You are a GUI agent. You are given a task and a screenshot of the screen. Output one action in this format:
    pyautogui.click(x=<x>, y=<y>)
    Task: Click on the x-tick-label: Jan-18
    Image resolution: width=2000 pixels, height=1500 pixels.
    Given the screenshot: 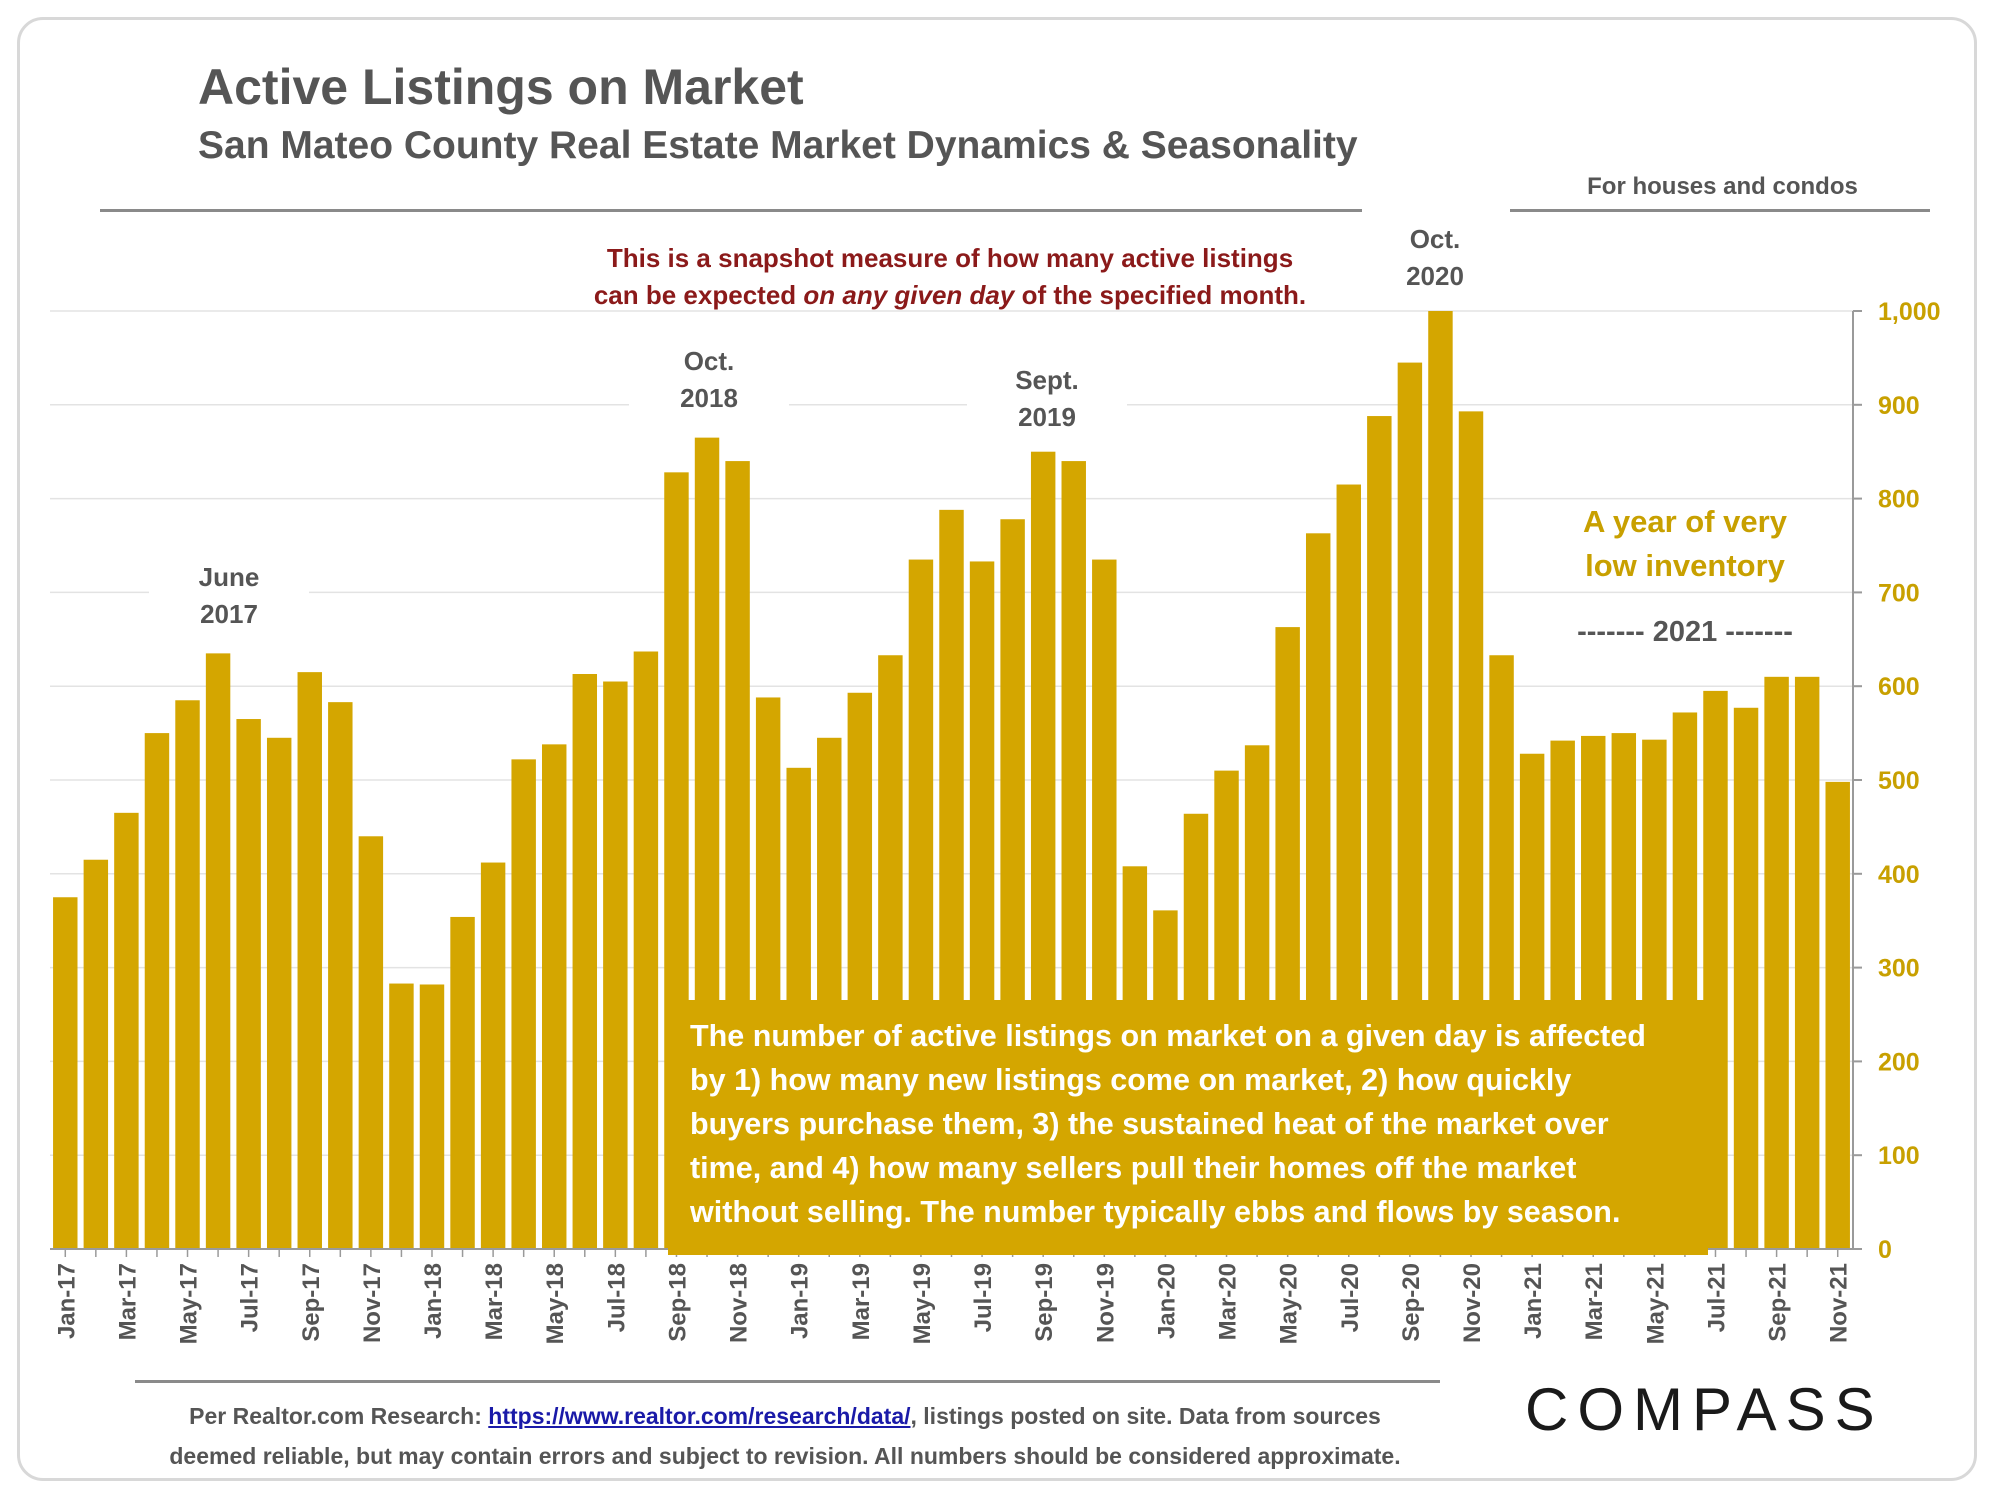 What is the action you would take?
    pyautogui.click(x=433, y=1301)
    